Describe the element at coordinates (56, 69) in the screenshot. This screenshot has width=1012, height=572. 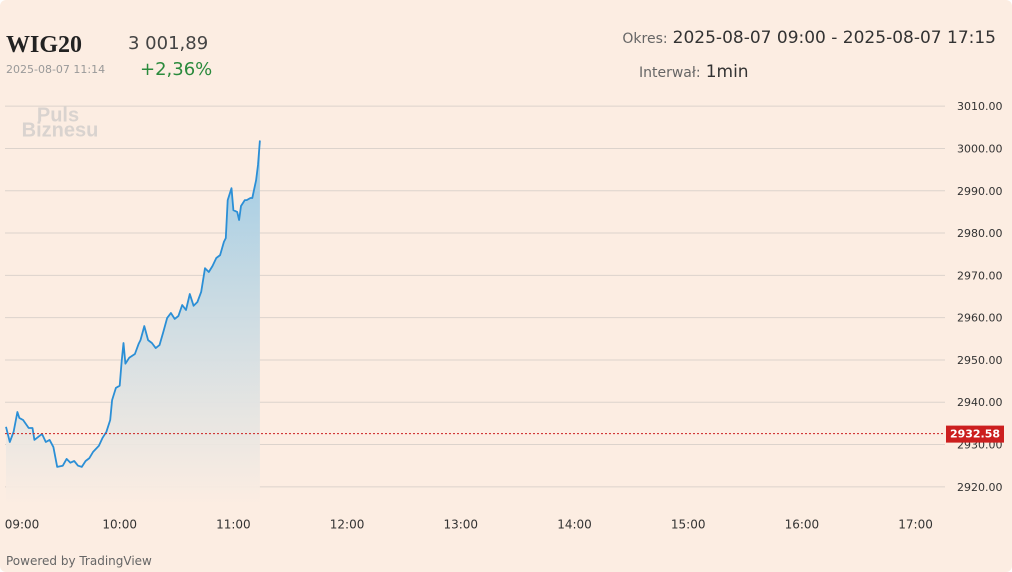
I see `timestamp: 2025-08-07 11:14` at that location.